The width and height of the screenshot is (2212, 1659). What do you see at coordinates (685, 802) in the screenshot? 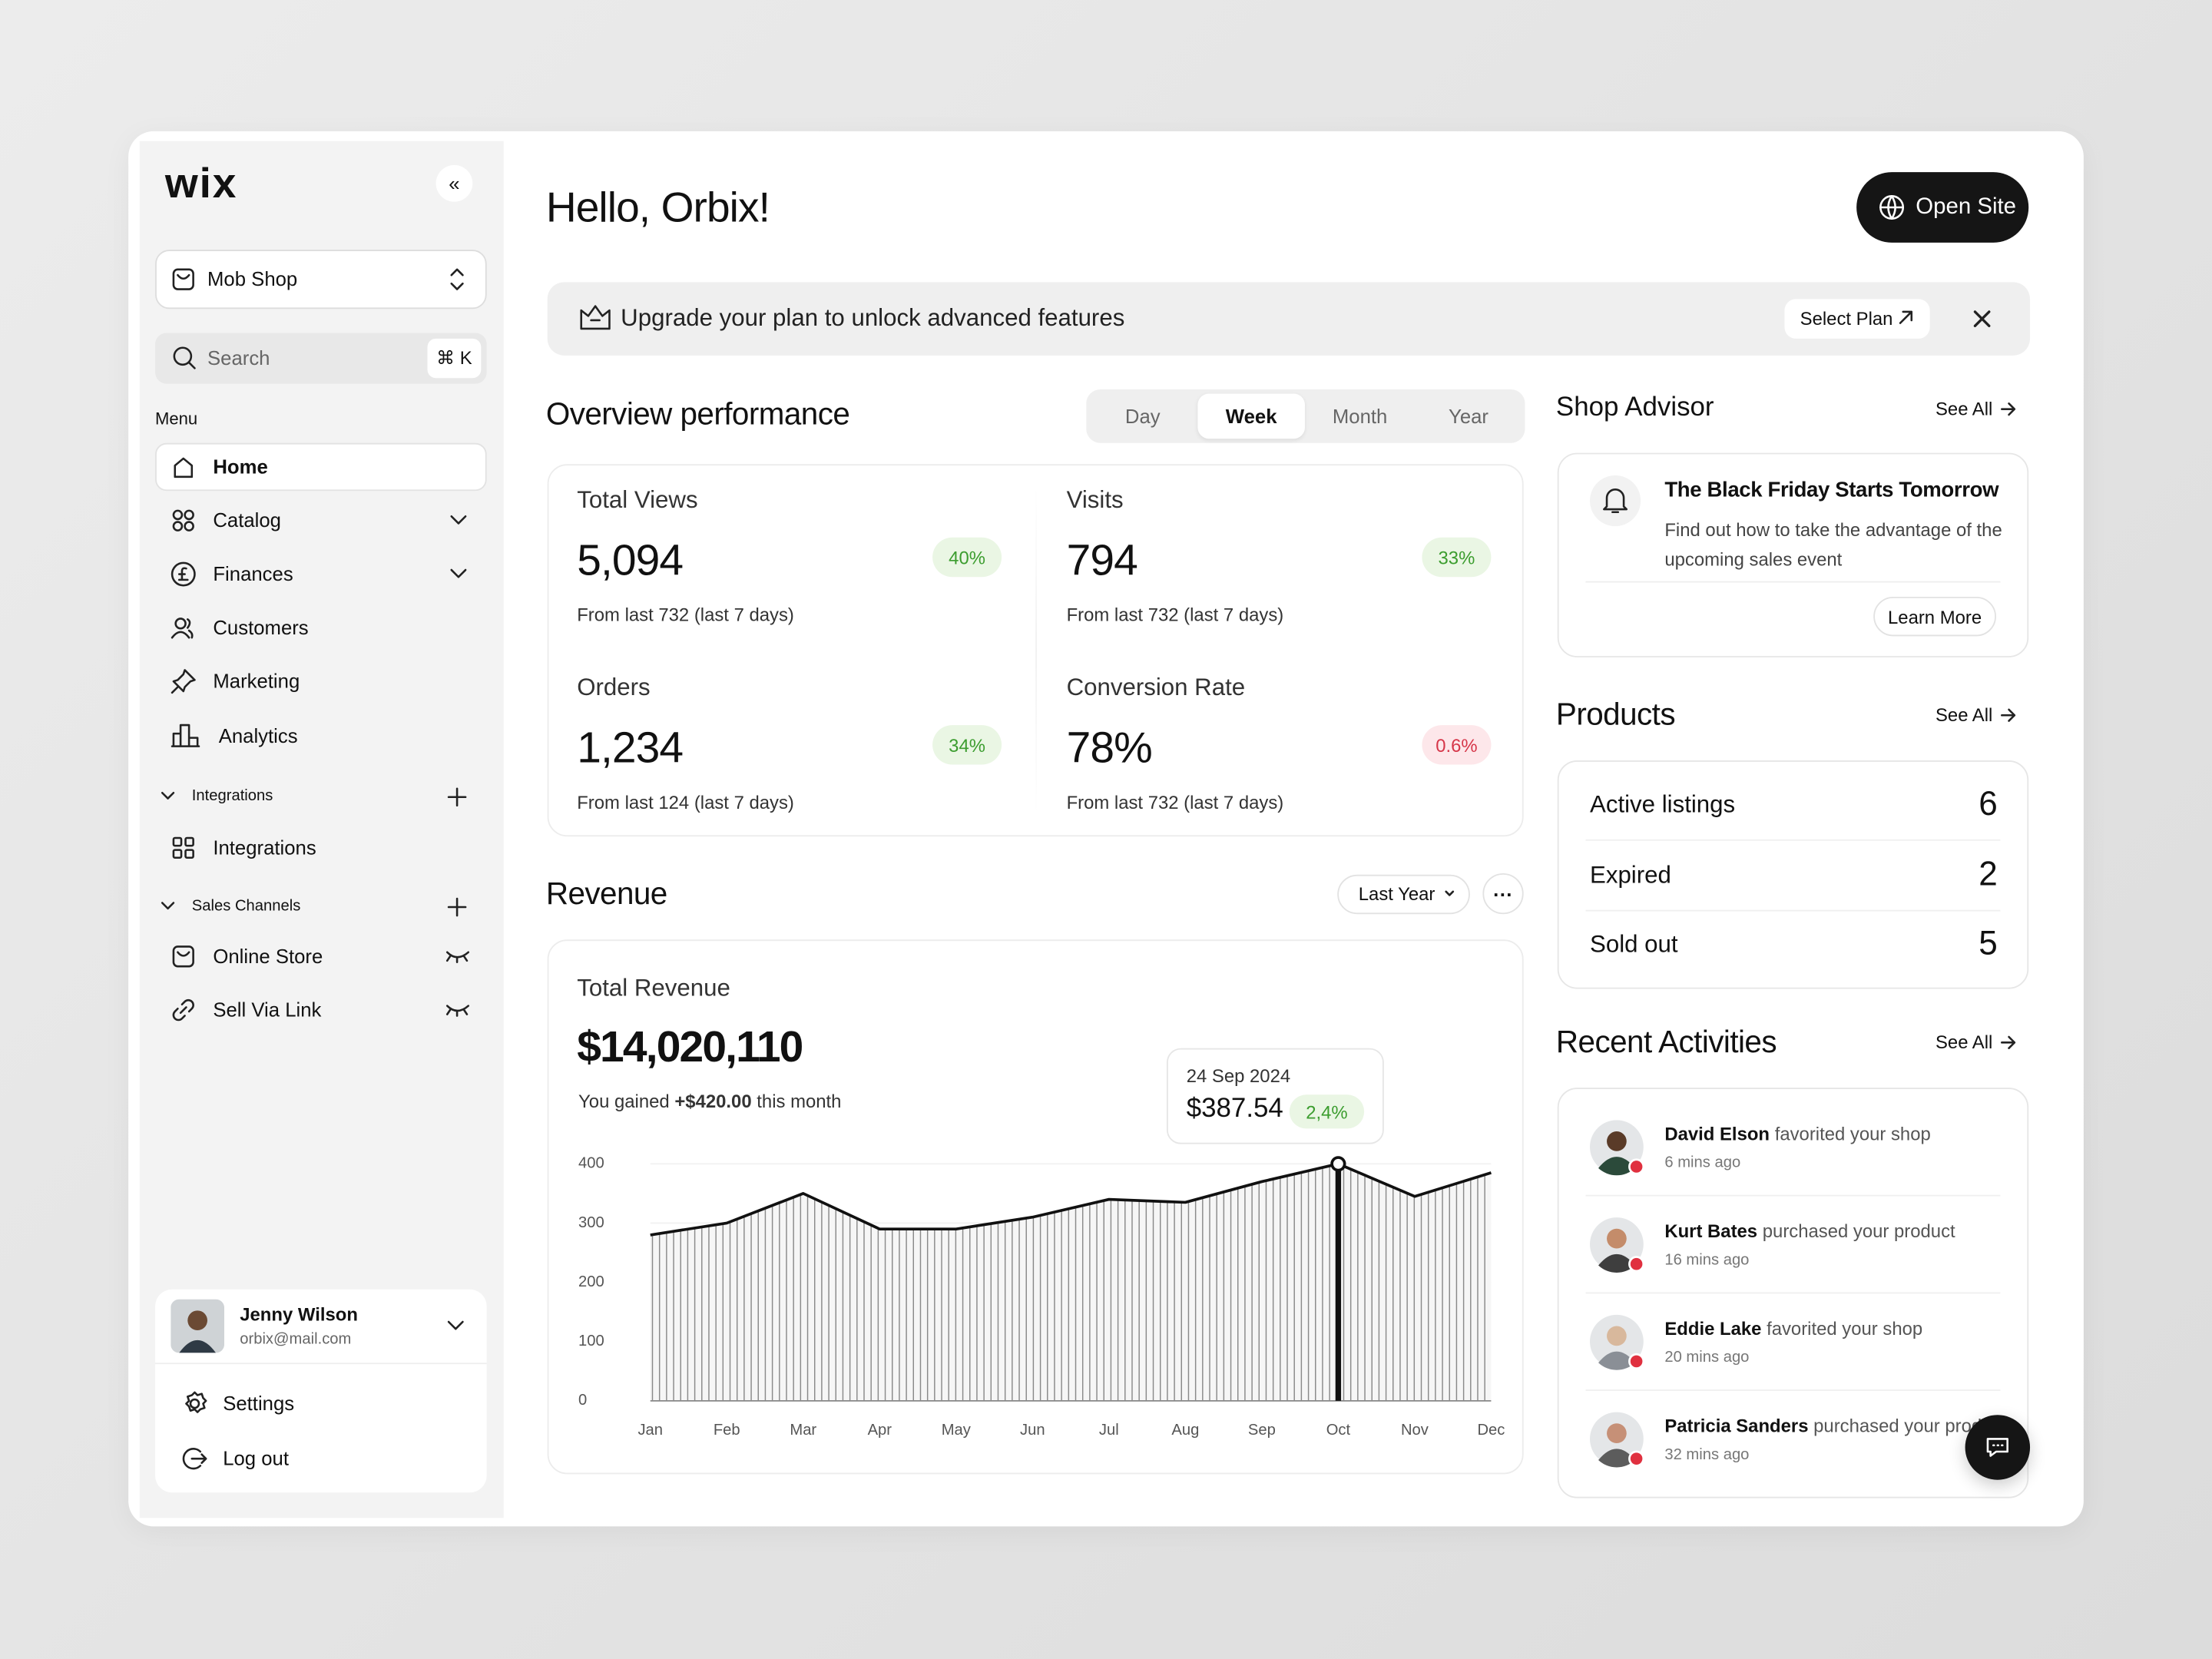
I see `stat-note: From last 124 (last 7 days)` at bounding box center [685, 802].